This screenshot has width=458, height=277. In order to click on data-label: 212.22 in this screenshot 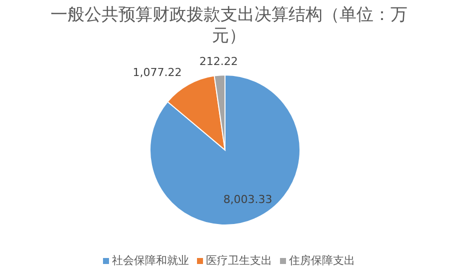, I will do `click(218, 61)`.